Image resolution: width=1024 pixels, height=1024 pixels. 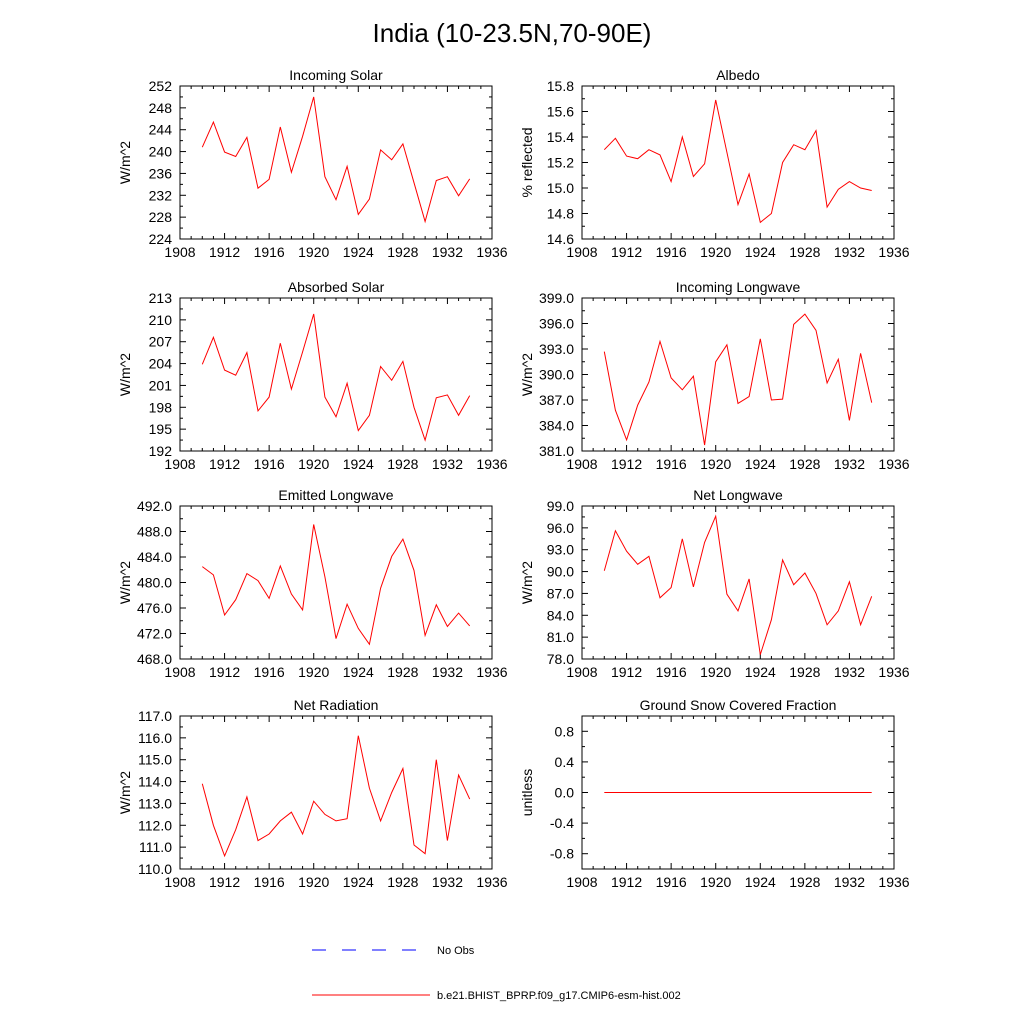 I want to click on ground-snow-covered-fraction-ytick-label: -0.4, so click(x=562, y=823).